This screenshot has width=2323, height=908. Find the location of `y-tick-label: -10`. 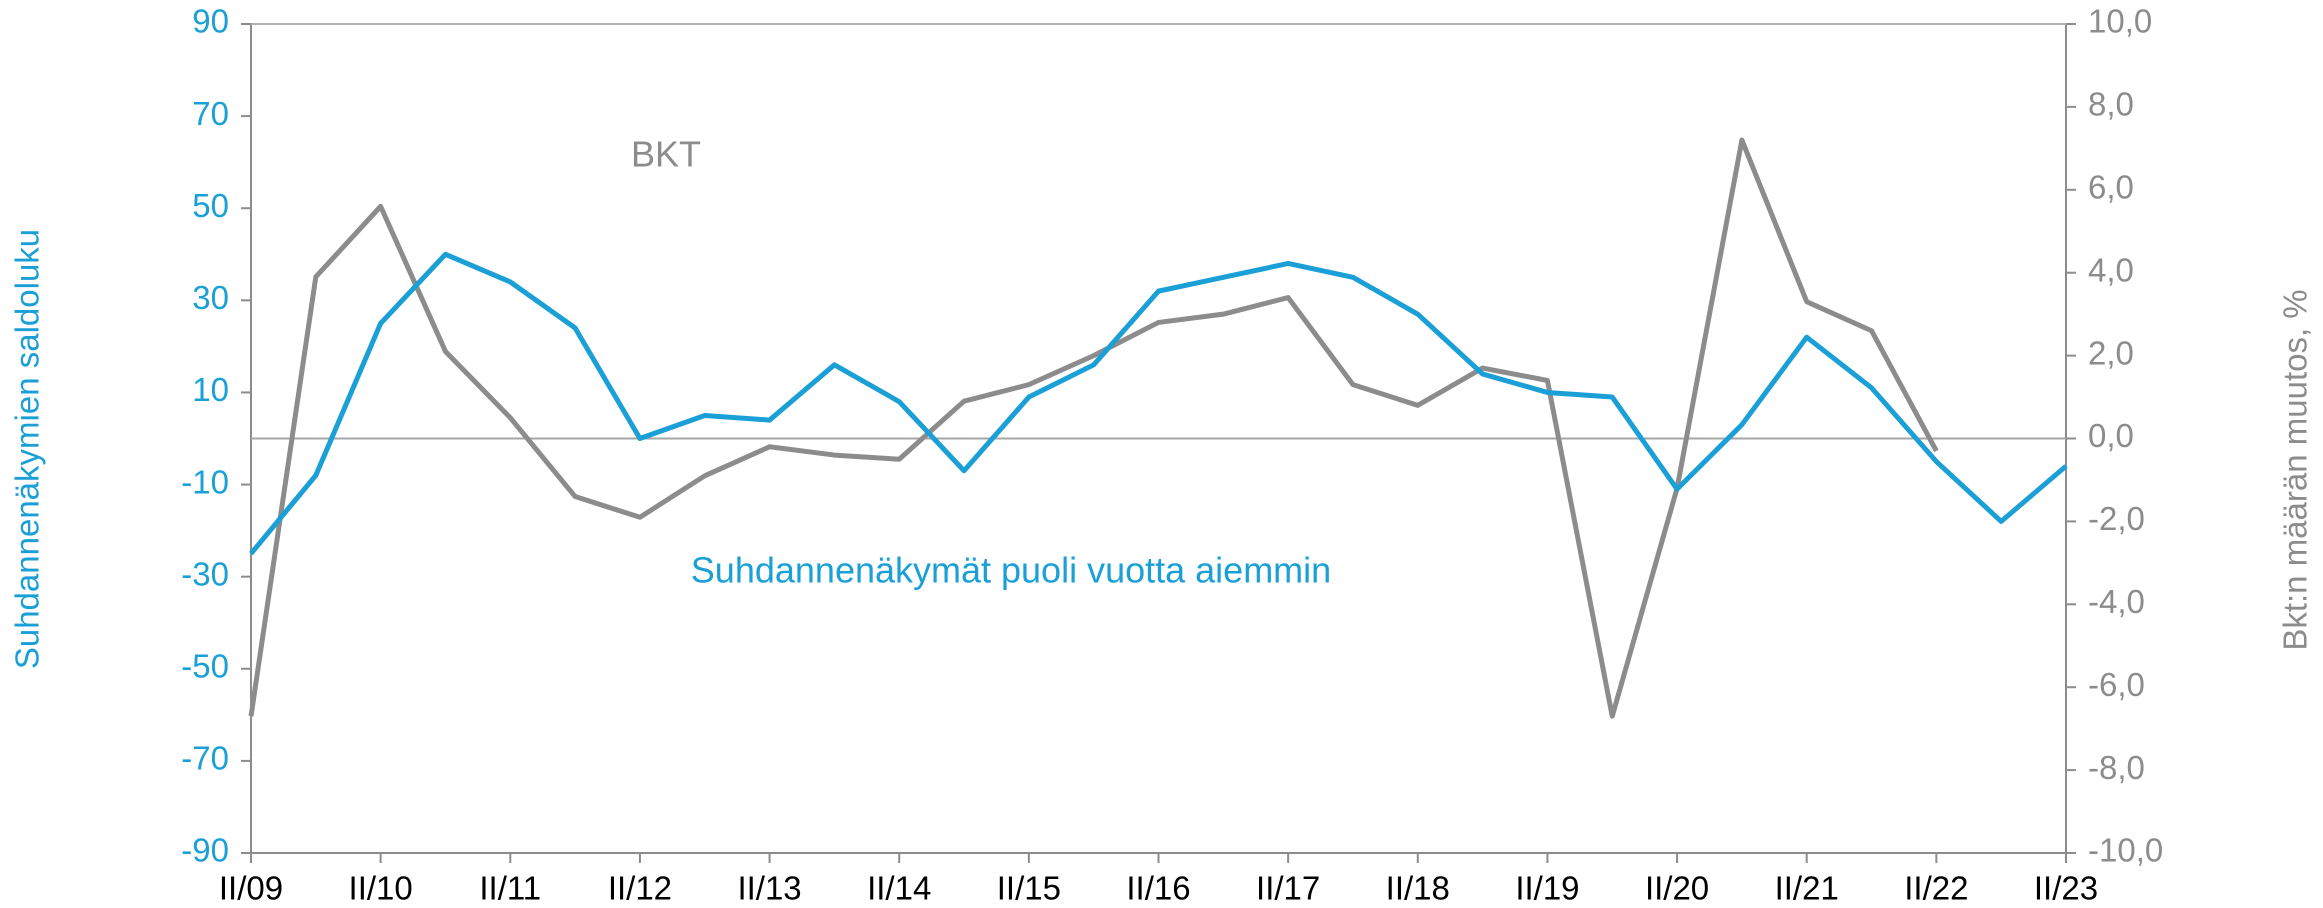

y-tick-label: -10 is located at coordinates (205, 481).